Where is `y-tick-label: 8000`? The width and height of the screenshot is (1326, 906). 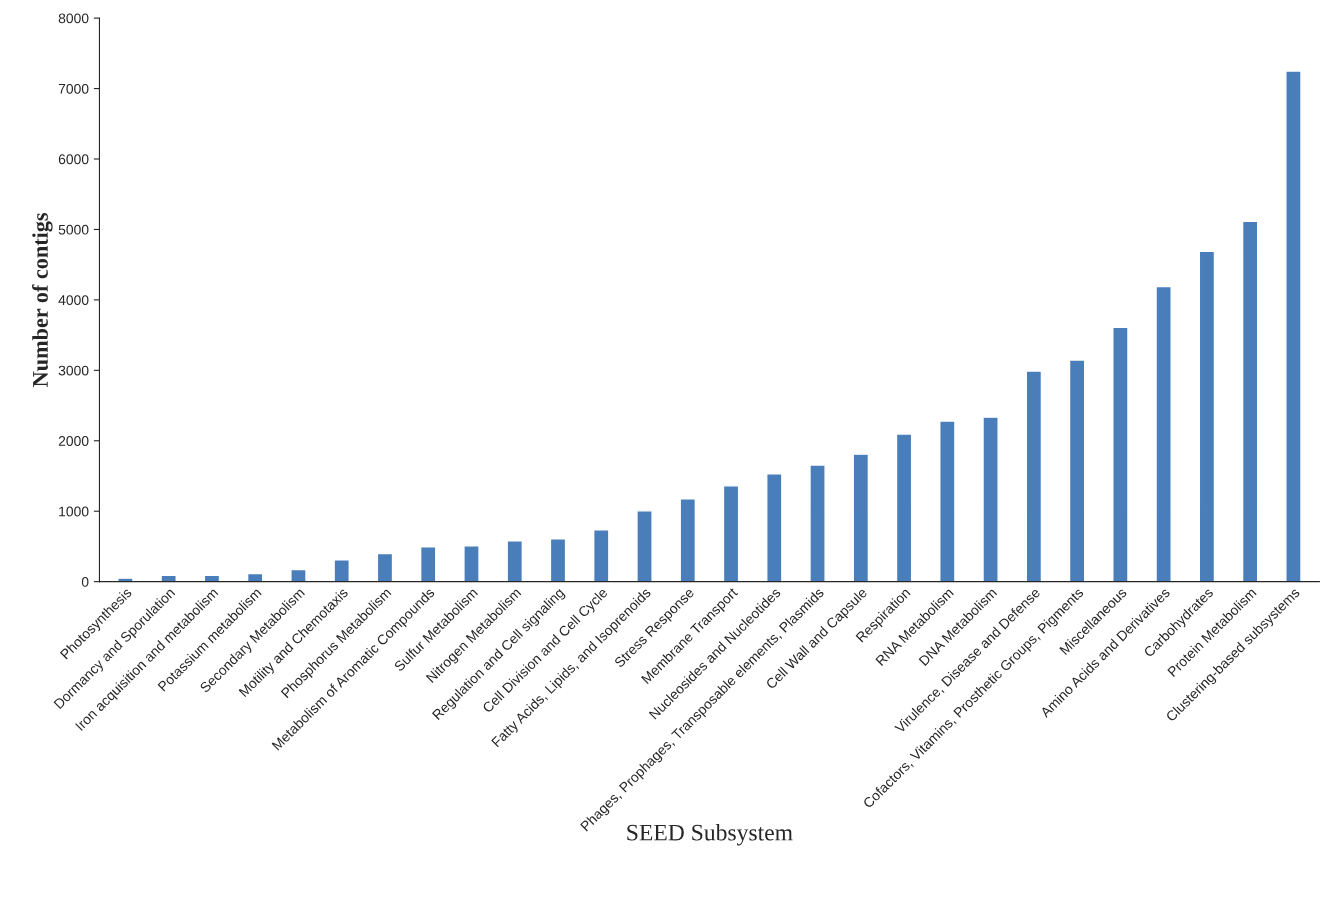 y-tick-label: 8000 is located at coordinates (73, 18).